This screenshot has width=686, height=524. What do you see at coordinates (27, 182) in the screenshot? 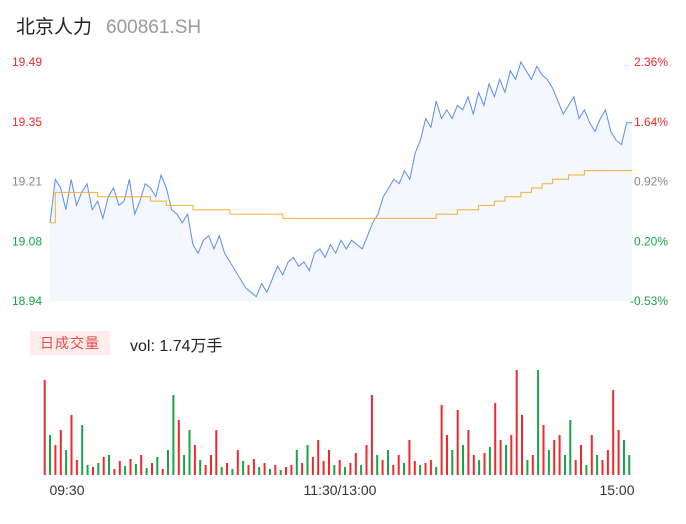
I see `price-tick-label: 19.21` at bounding box center [27, 182].